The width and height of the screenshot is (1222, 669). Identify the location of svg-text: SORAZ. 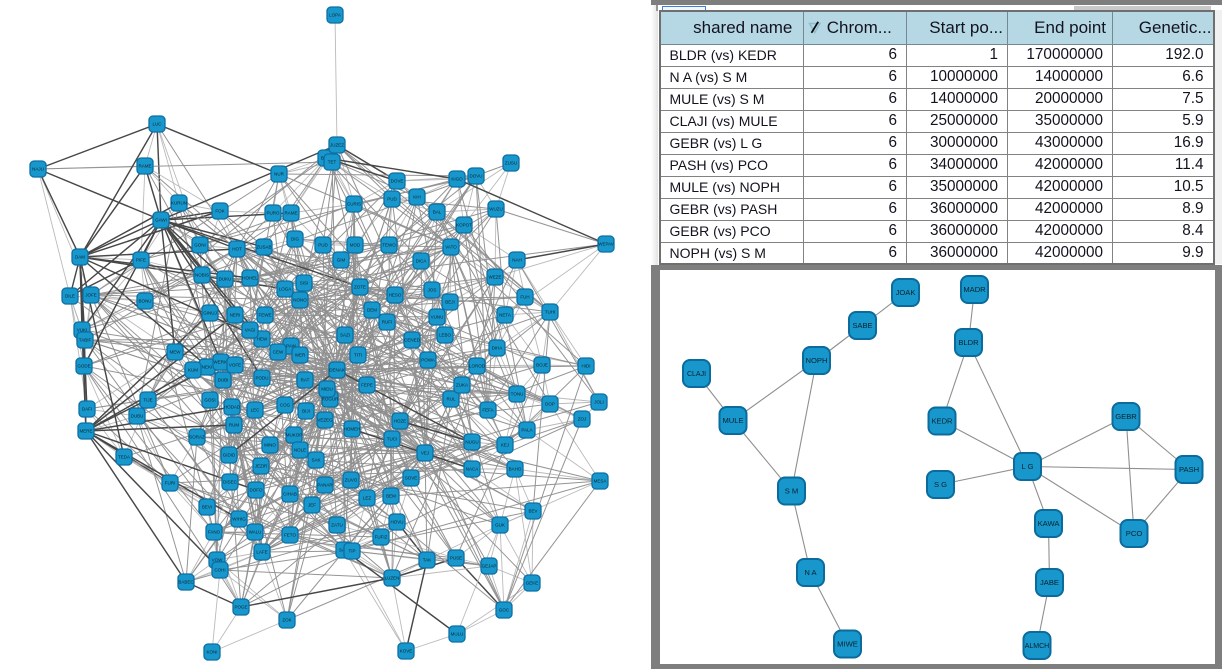
(197, 437).